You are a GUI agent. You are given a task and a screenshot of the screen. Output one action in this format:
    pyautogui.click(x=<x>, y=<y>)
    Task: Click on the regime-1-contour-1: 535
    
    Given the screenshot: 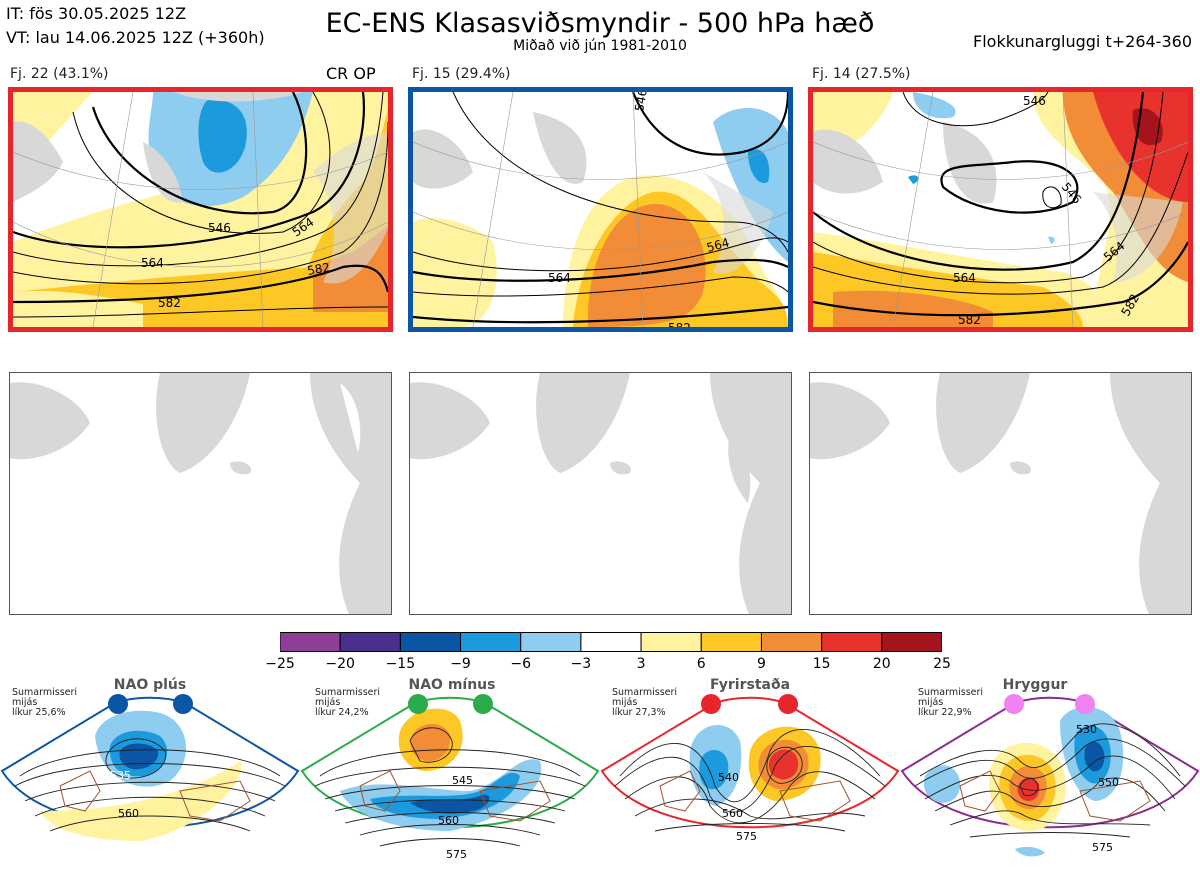 What is the action you would take?
    pyautogui.click(x=120, y=775)
    